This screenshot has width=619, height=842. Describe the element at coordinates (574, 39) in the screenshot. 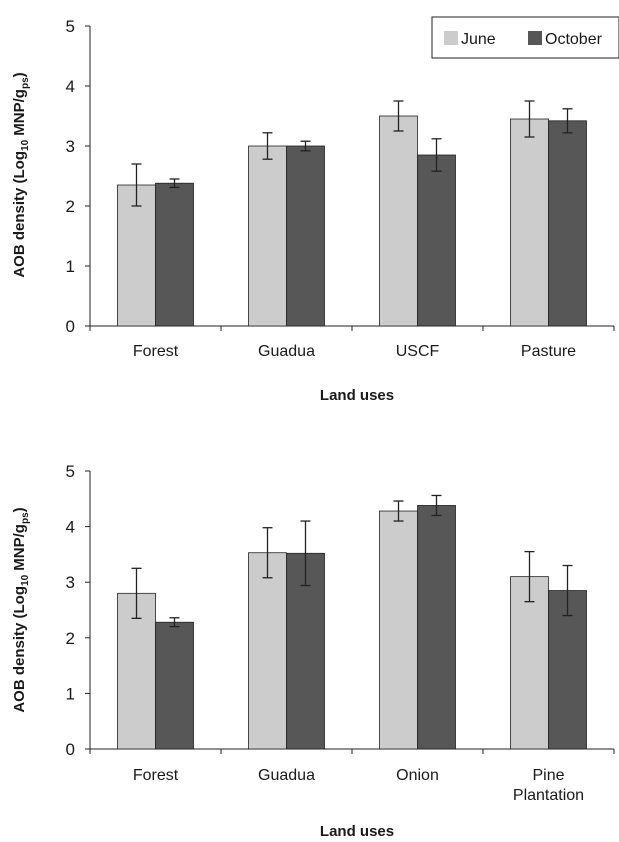

I see `legend-label-october: October` at that location.